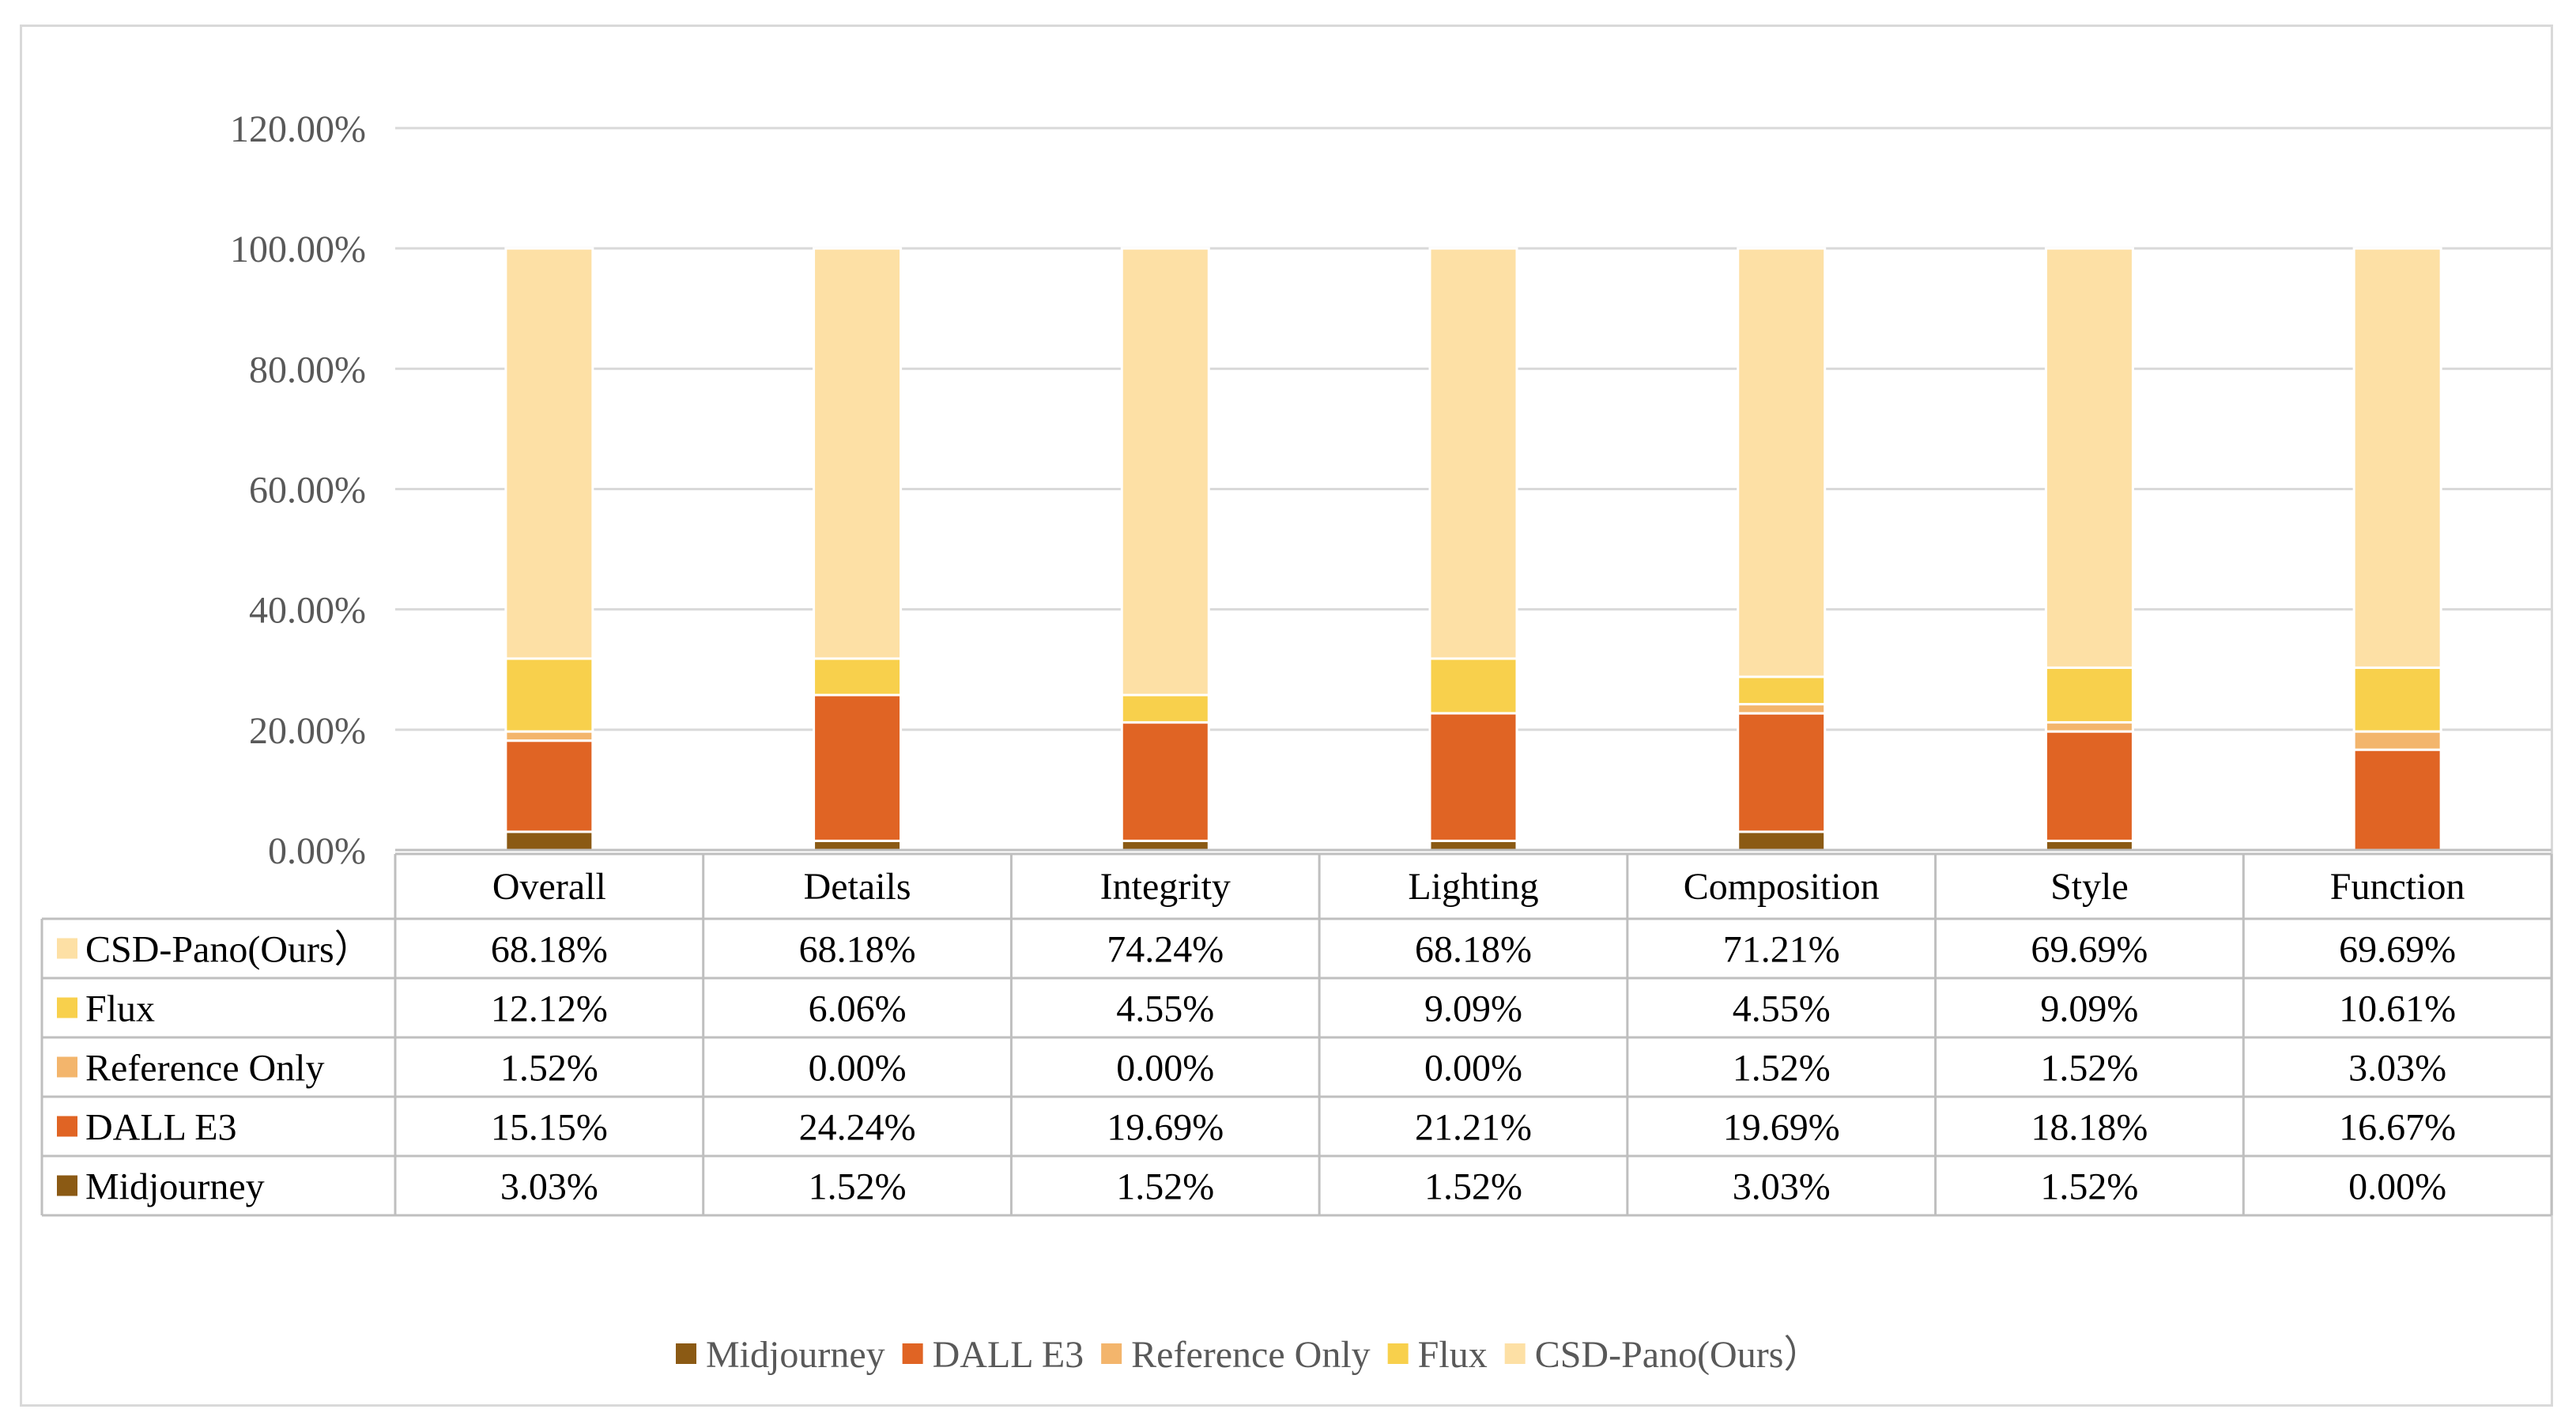 This screenshot has height=1428, width=2576. What do you see at coordinates (298, 249) in the screenshot?
I see `y-tick-label: 100.00%` at bounding box center [298, 249].